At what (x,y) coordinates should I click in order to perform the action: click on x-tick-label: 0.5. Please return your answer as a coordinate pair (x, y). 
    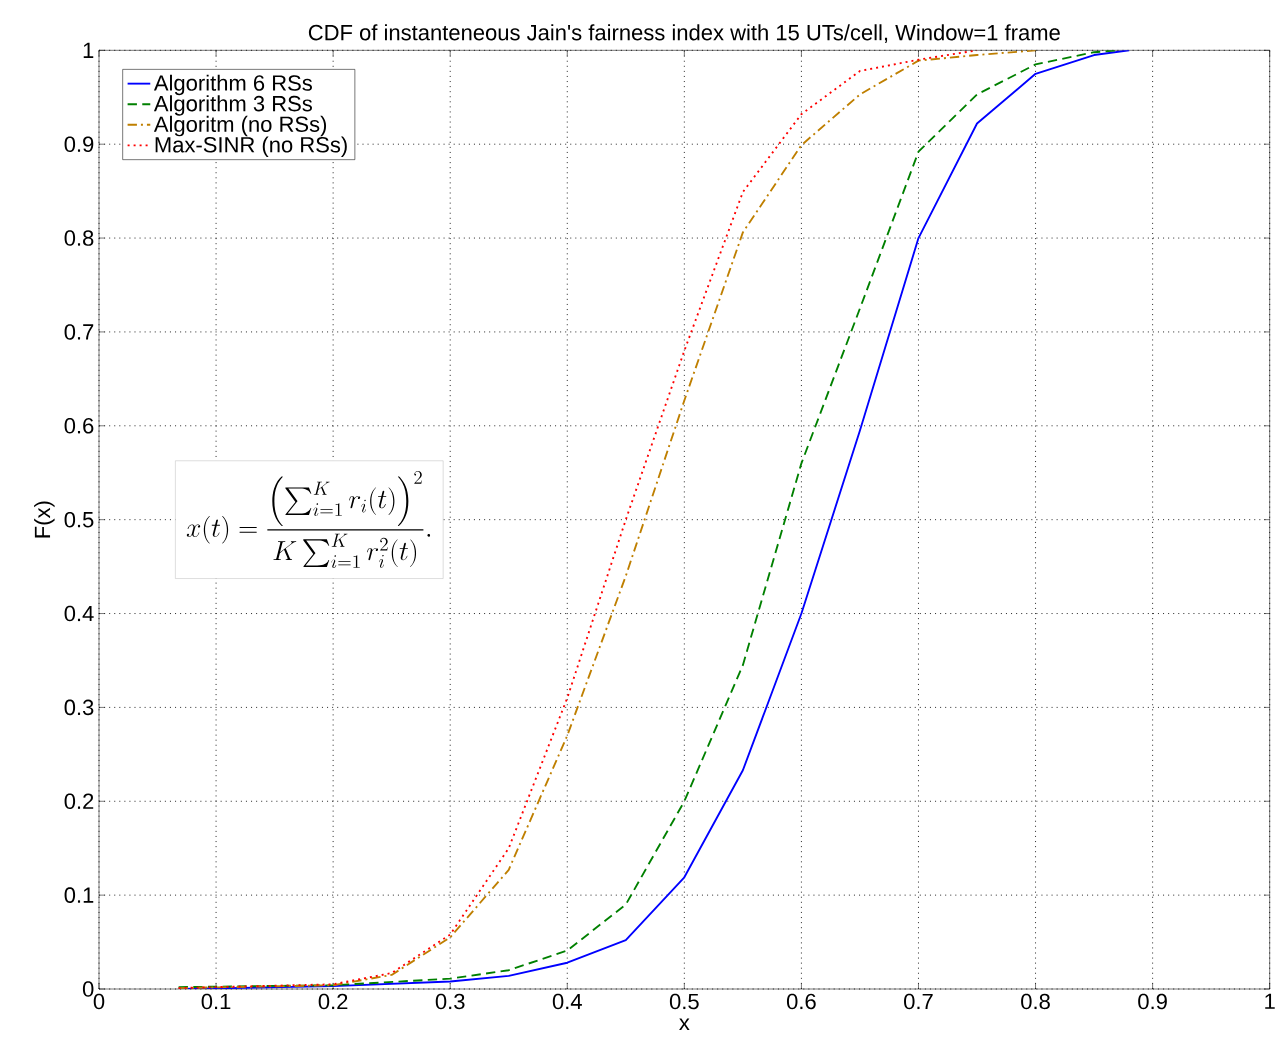
    Looking at the image, I should click on (684, 1001).